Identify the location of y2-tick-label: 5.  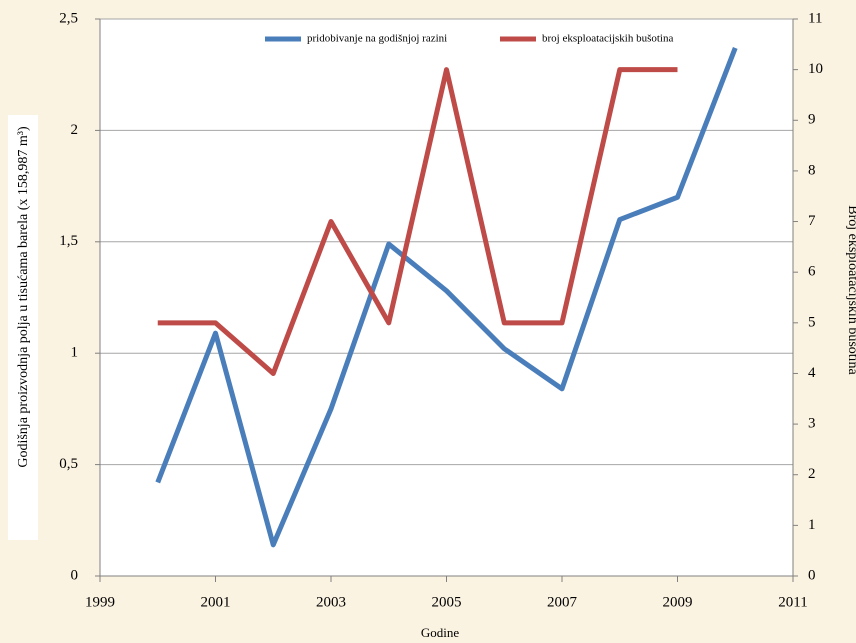
(812, 322).